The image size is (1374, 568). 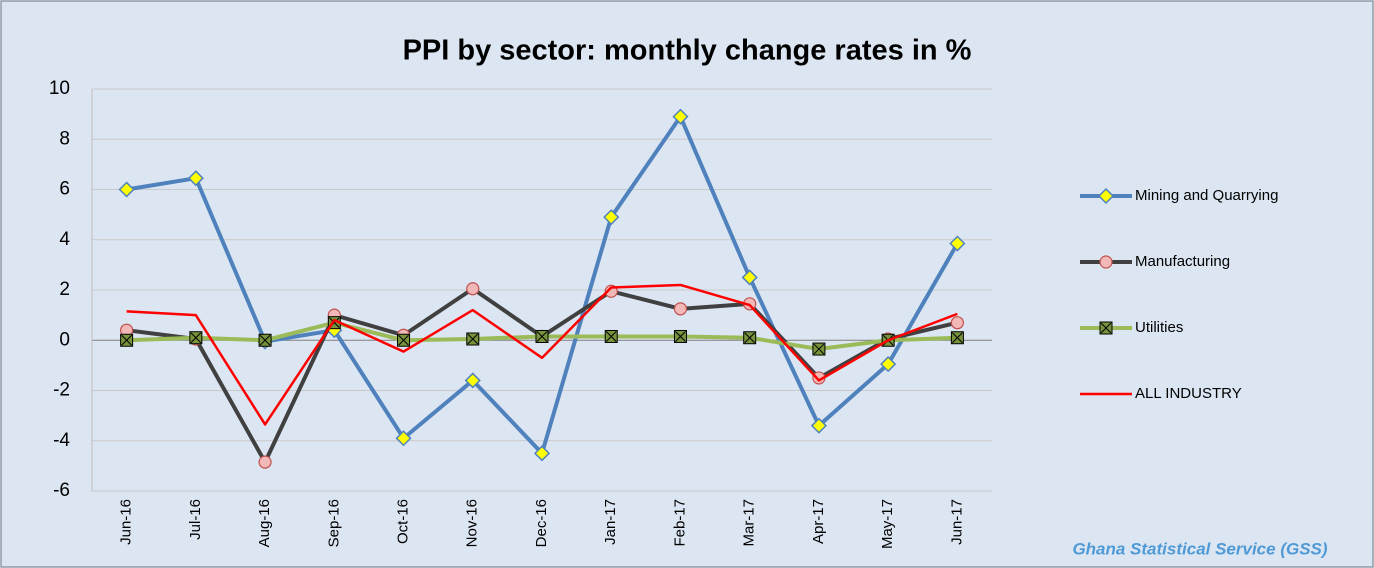 What do you see at coordinates (333, 523) in the screenshot?
I see `x-tick-label: Sep-16` at bounding box center [333, 523].